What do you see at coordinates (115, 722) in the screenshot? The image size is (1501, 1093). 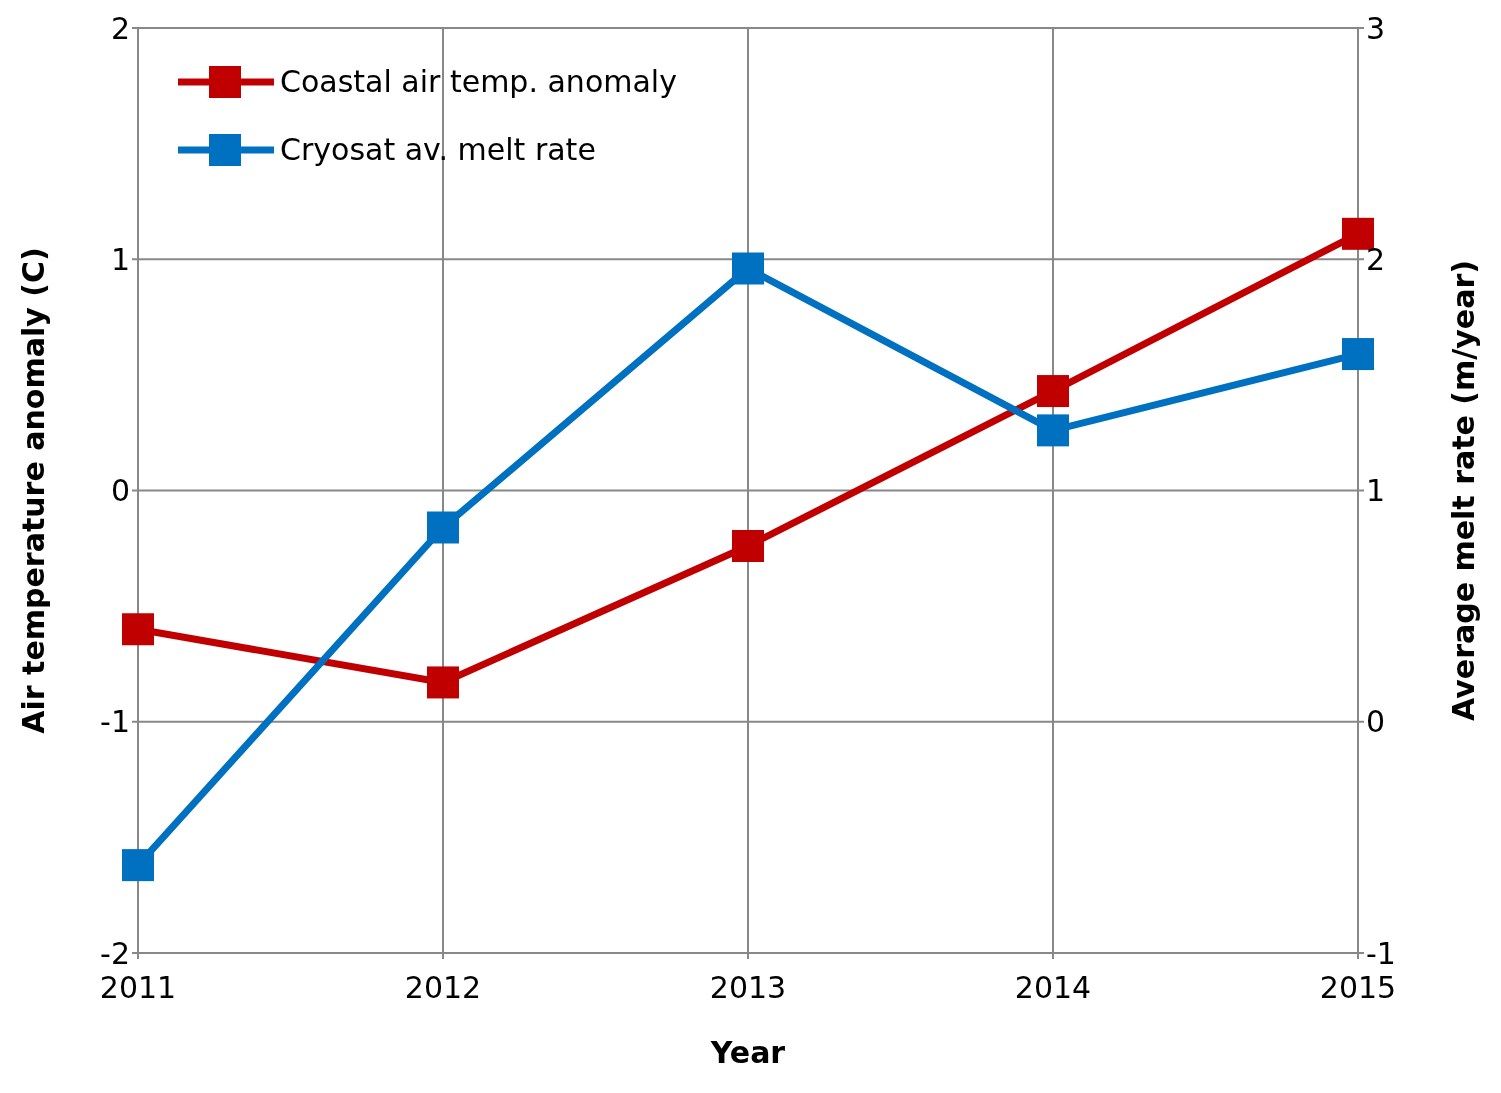 I see `y-tick-label: -1` at bounding box center [115, 722].